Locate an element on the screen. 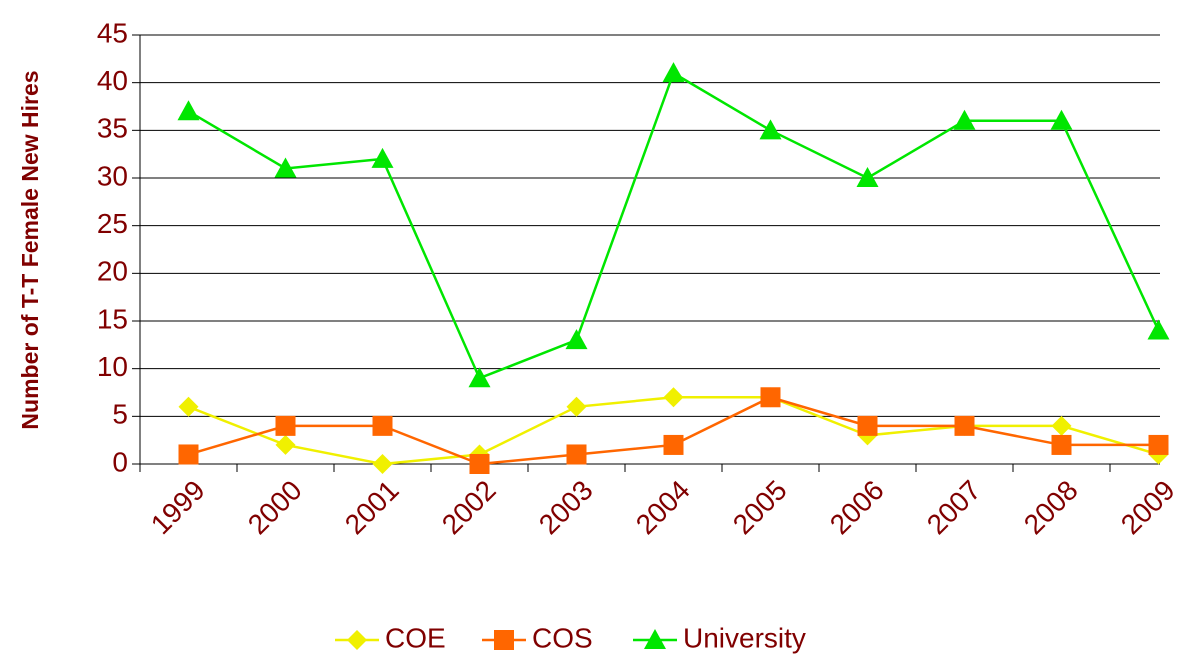 The height and width of the screenshot is (666, 1195). y-tick-label: 0 is located at coordinates (120, 461).